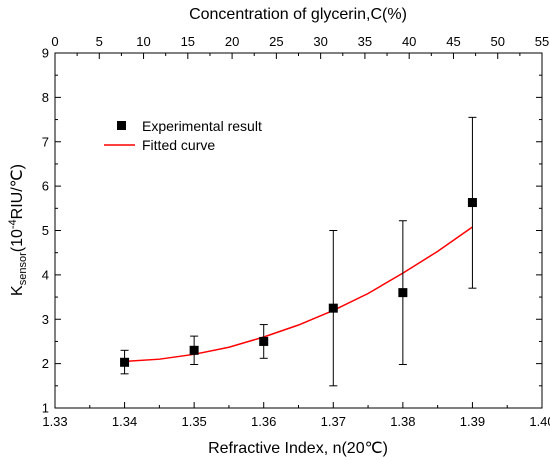  I want to click on x-tick-label: 1.33, so click(54, 421).